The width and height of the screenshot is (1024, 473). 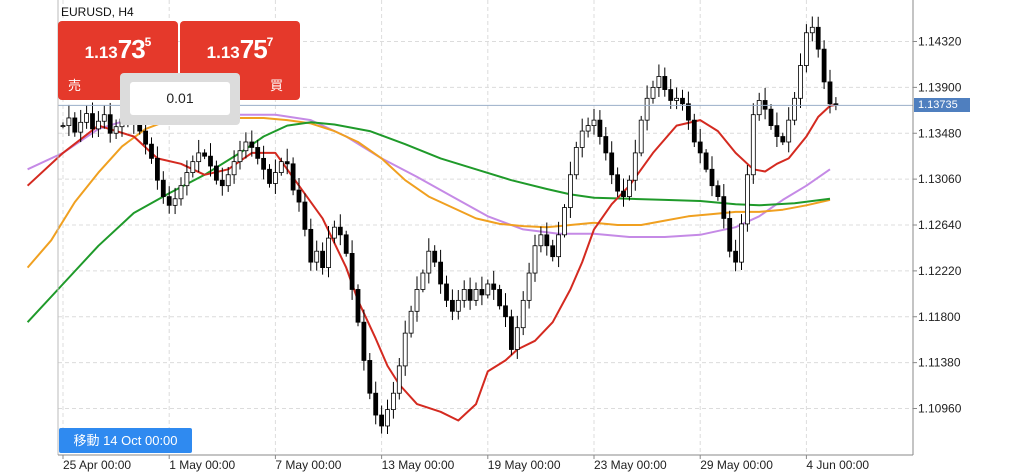 I want to click on buy-price-fraction: 7, so click(x=270, y=42).